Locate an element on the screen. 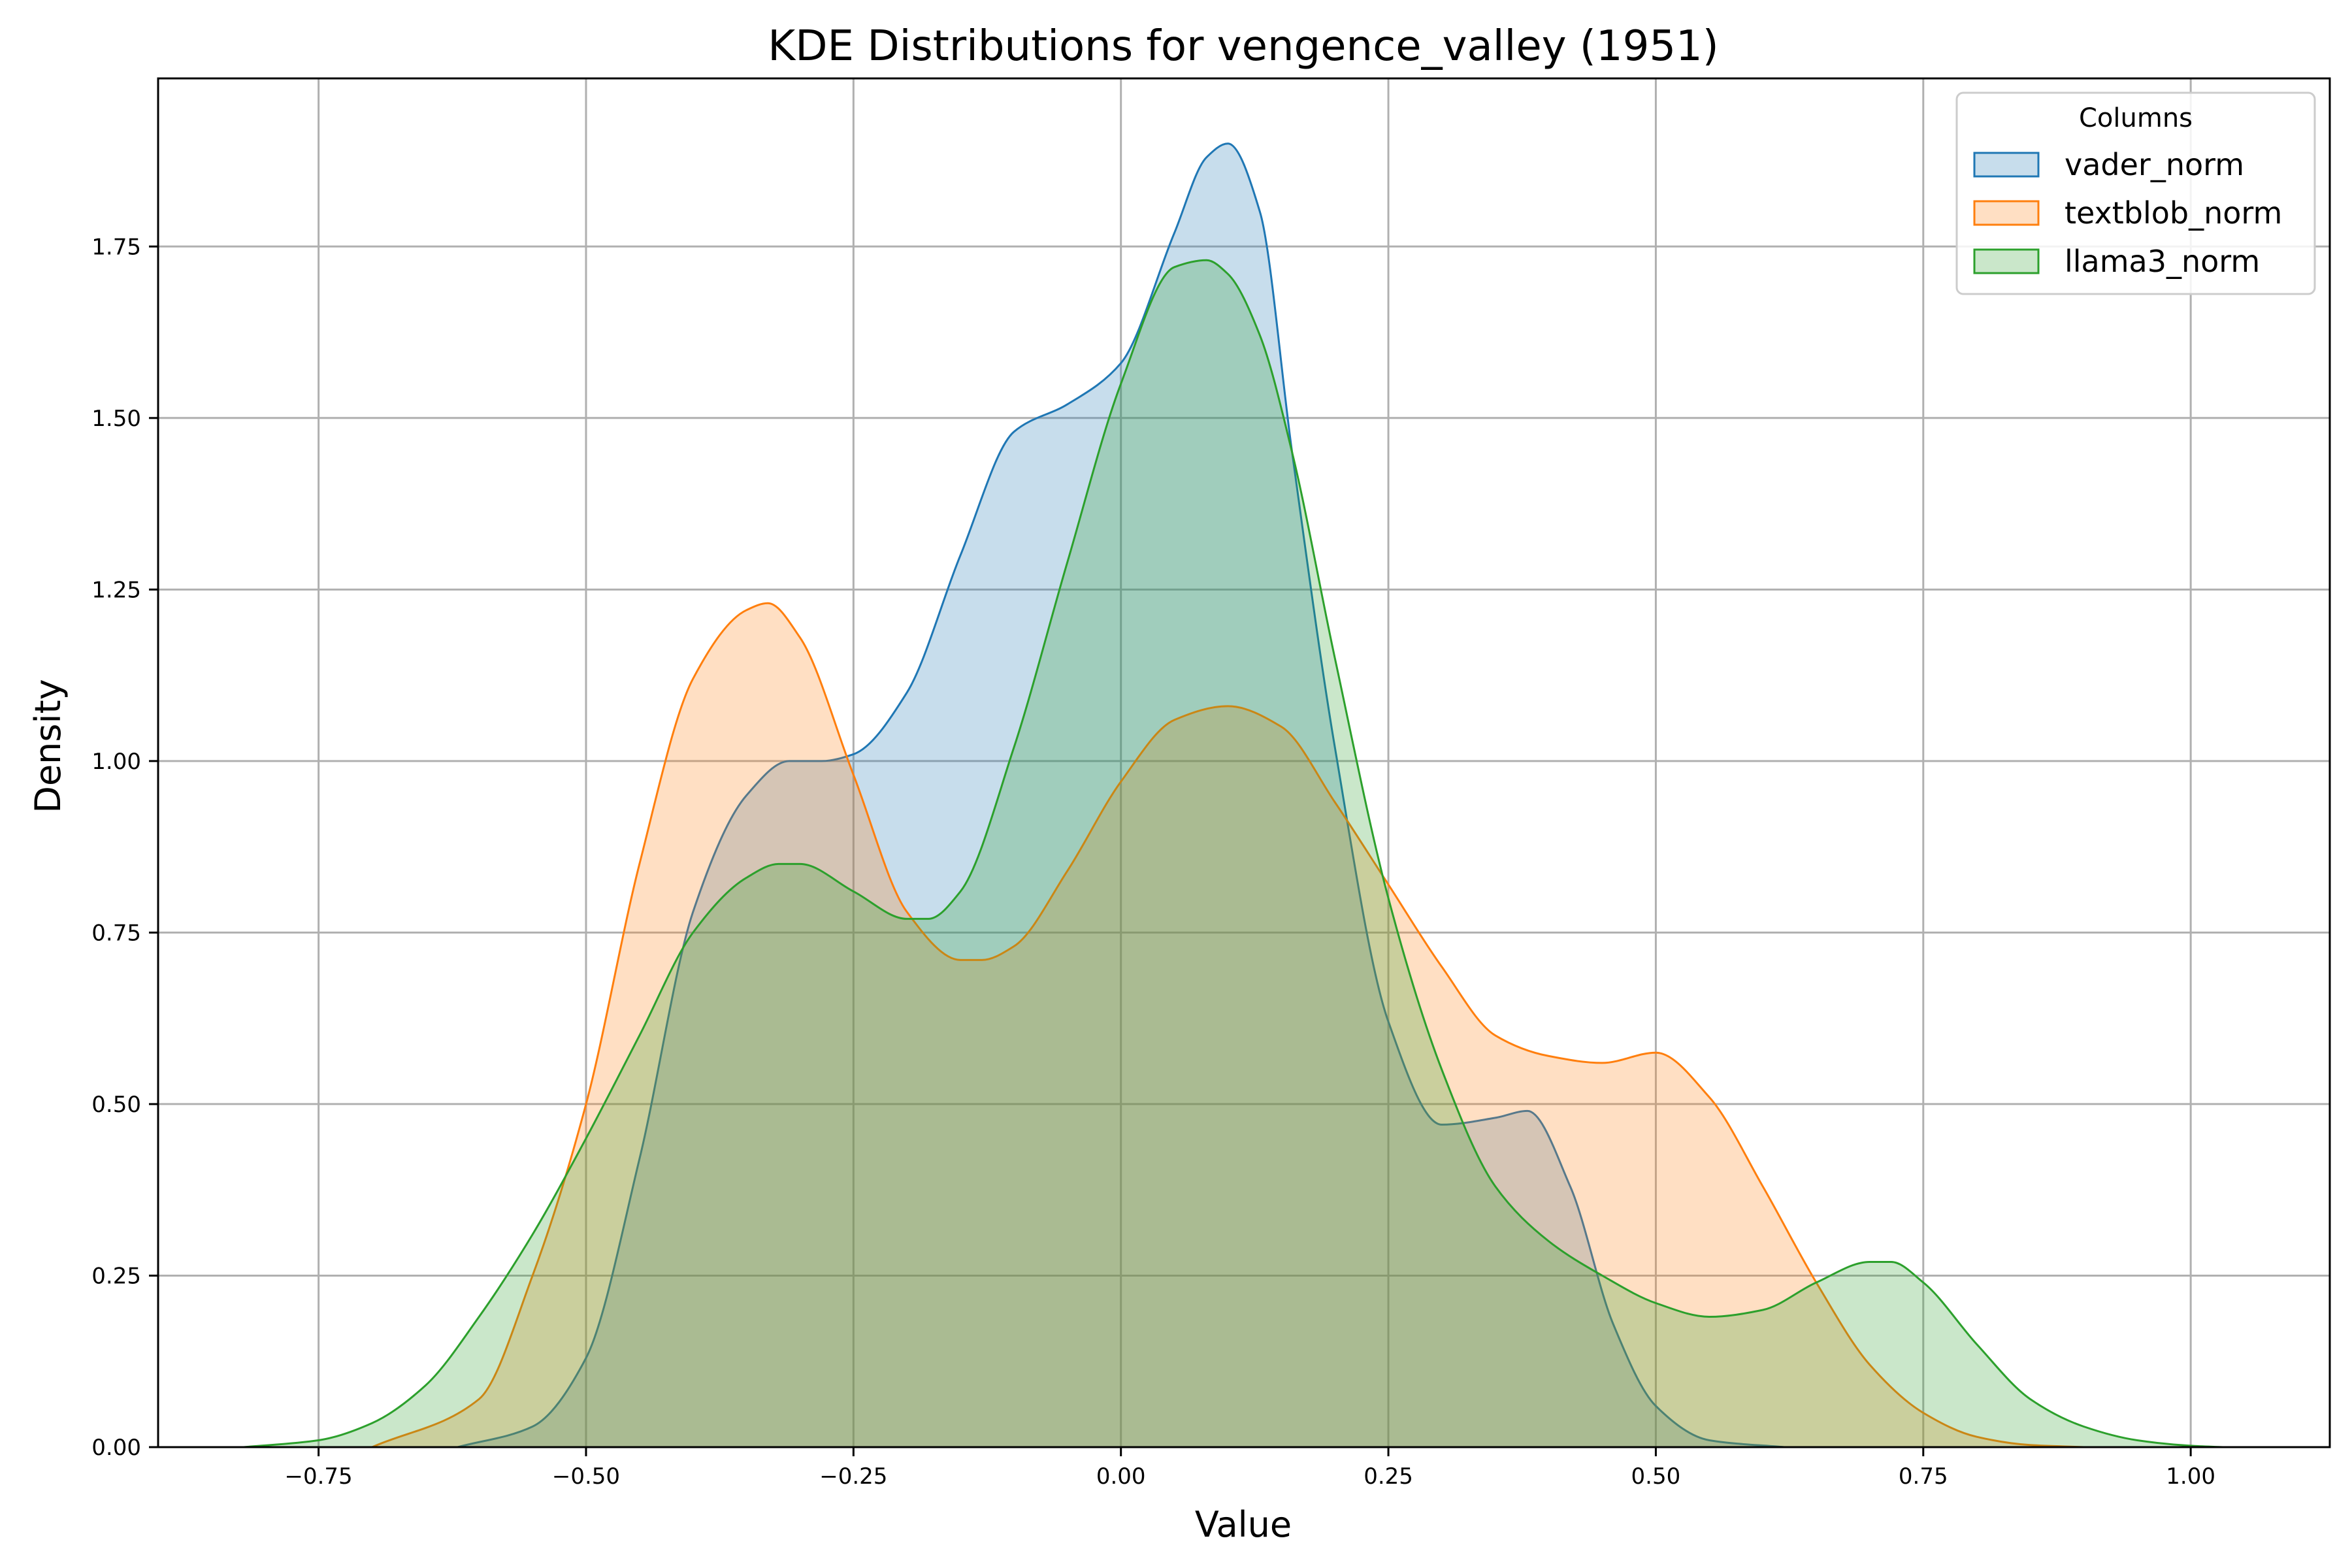  y-tick-label-4: 1.00 is located at coordinates (116, 762).